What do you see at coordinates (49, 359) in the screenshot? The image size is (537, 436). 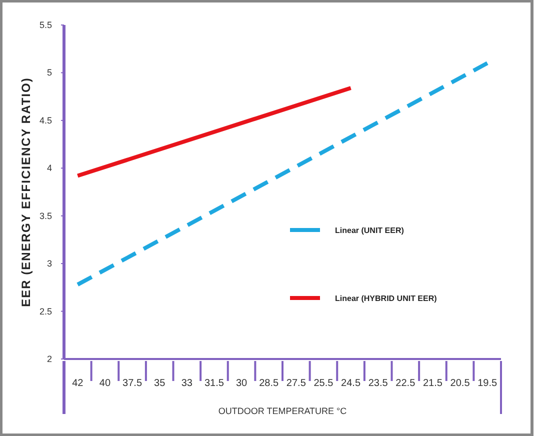 I see `y-tick-label: 2` at bounding box center [49, 359].